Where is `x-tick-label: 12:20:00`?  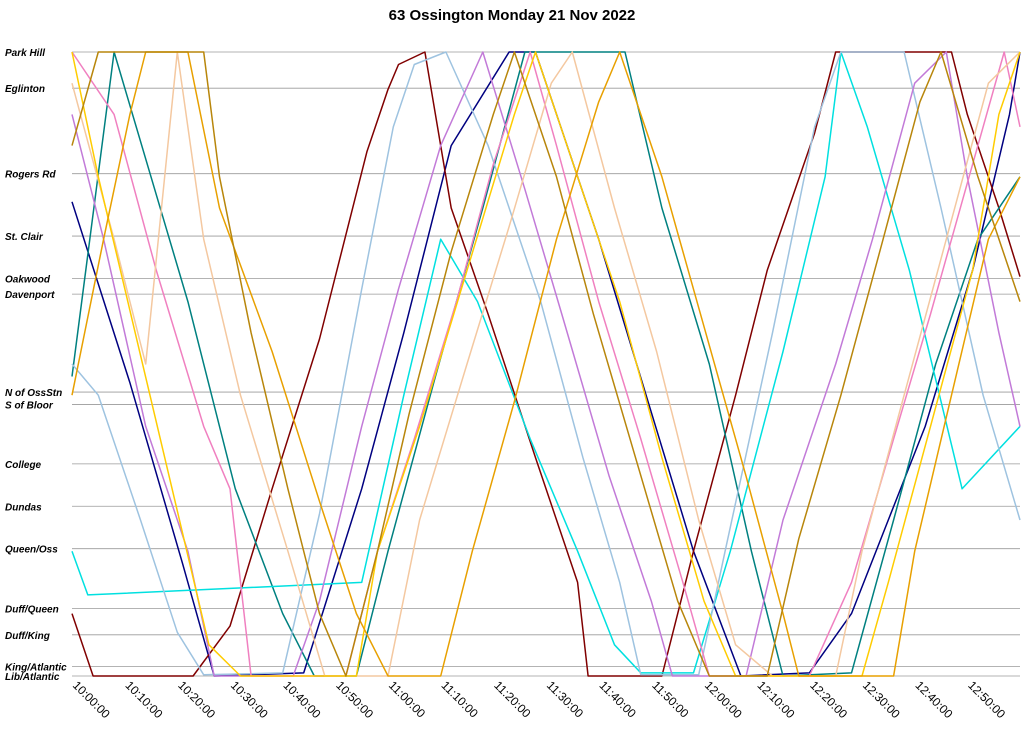
x-tick-label: 12:20:00 is located at coordinates (828, 699).